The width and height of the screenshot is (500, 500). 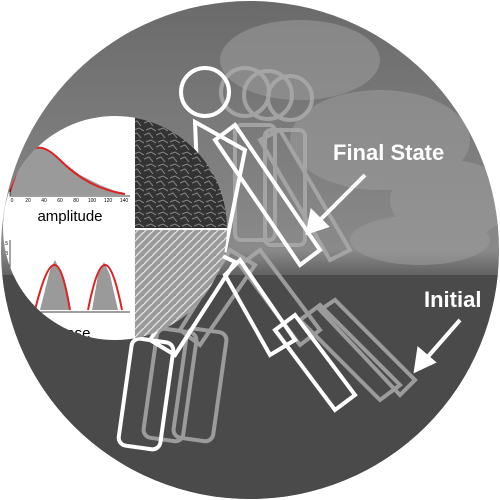 I want to click on hist-bottom, so click(x=79, y=285).